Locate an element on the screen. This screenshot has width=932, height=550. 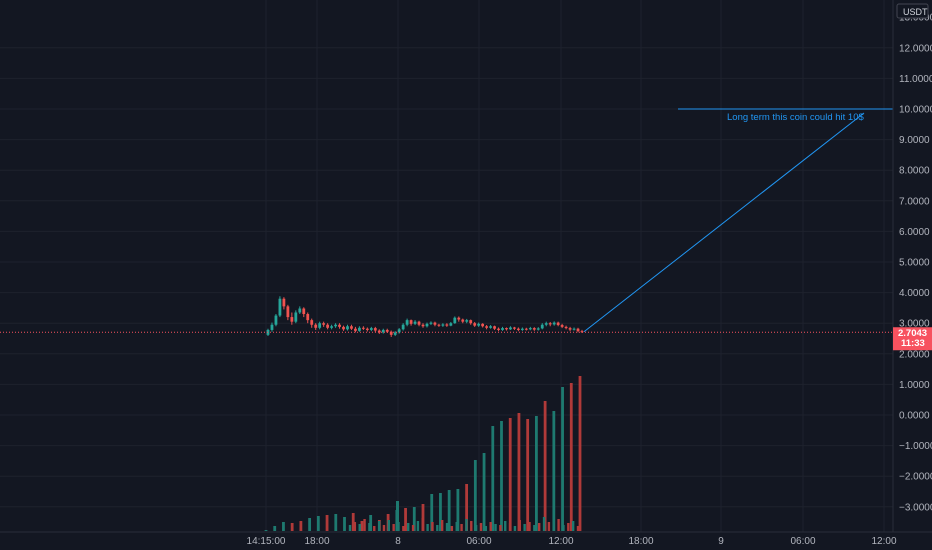
y-tick-label: −2.0000 is located at coordinates (915, 477).